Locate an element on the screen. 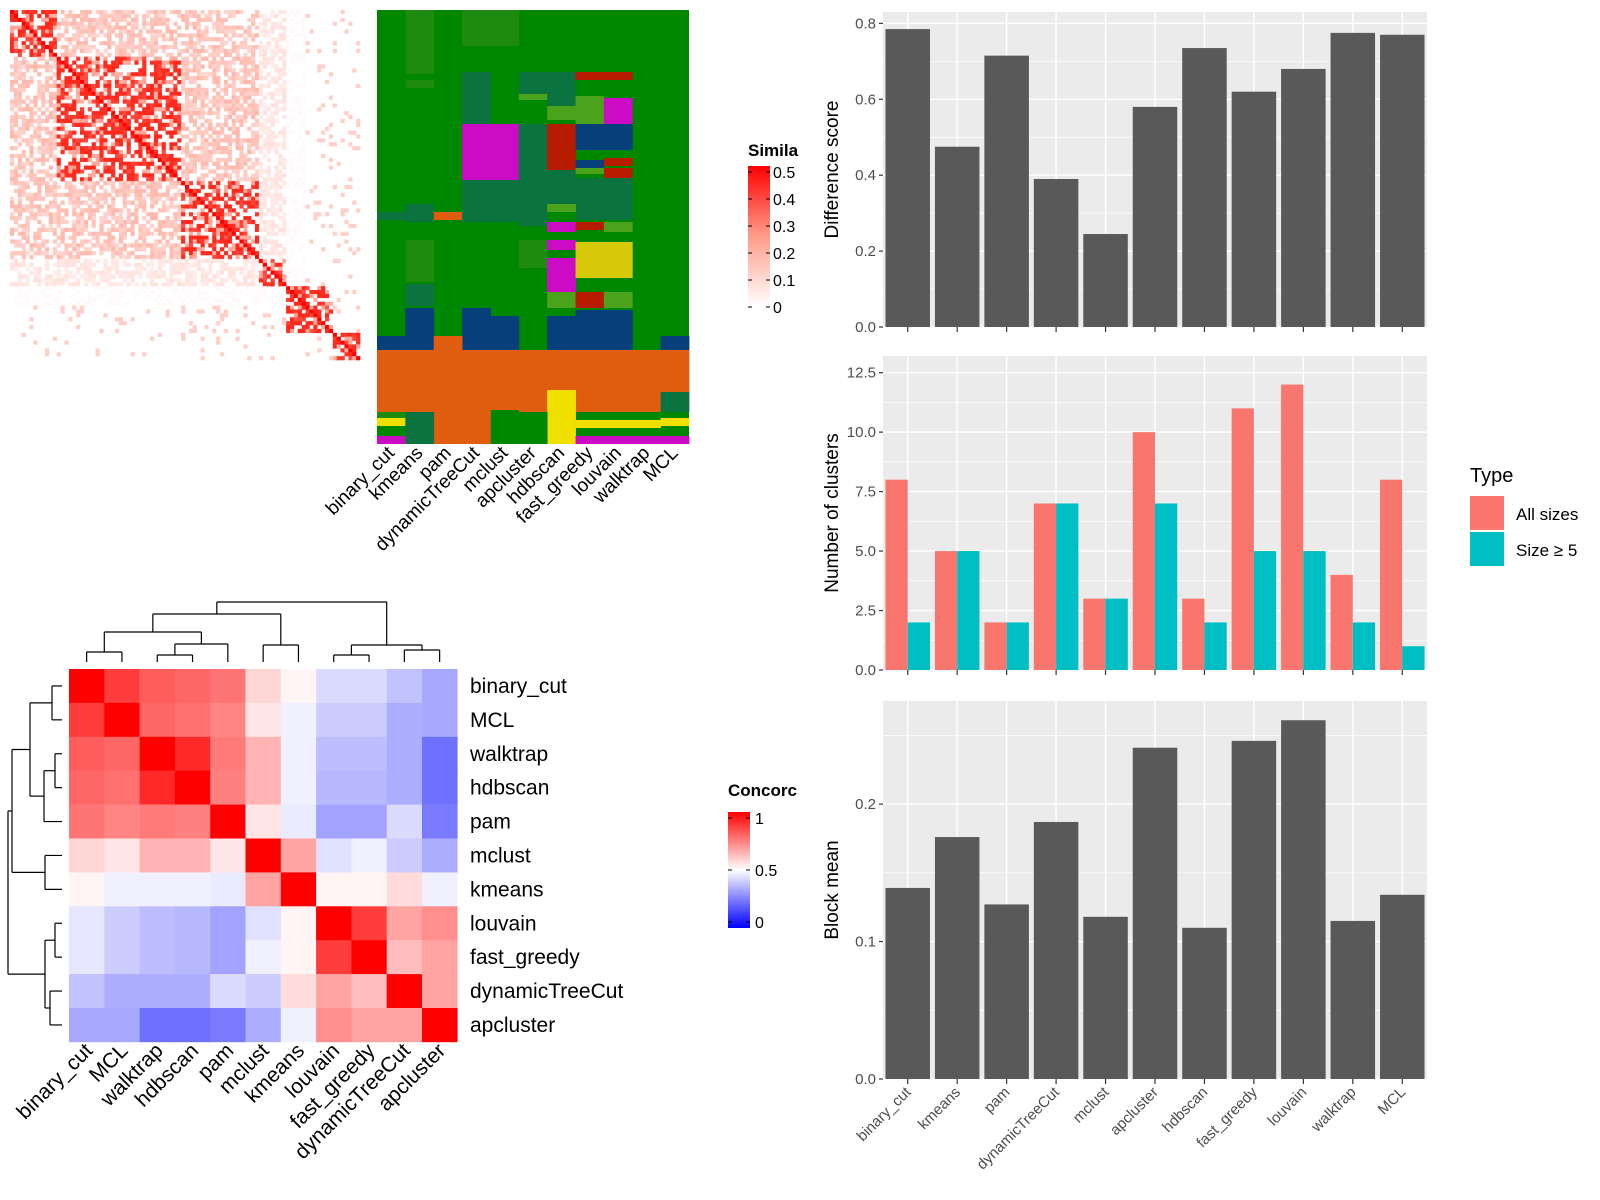  y-tick-label: 0.4 is located at coordinates (865, 175).